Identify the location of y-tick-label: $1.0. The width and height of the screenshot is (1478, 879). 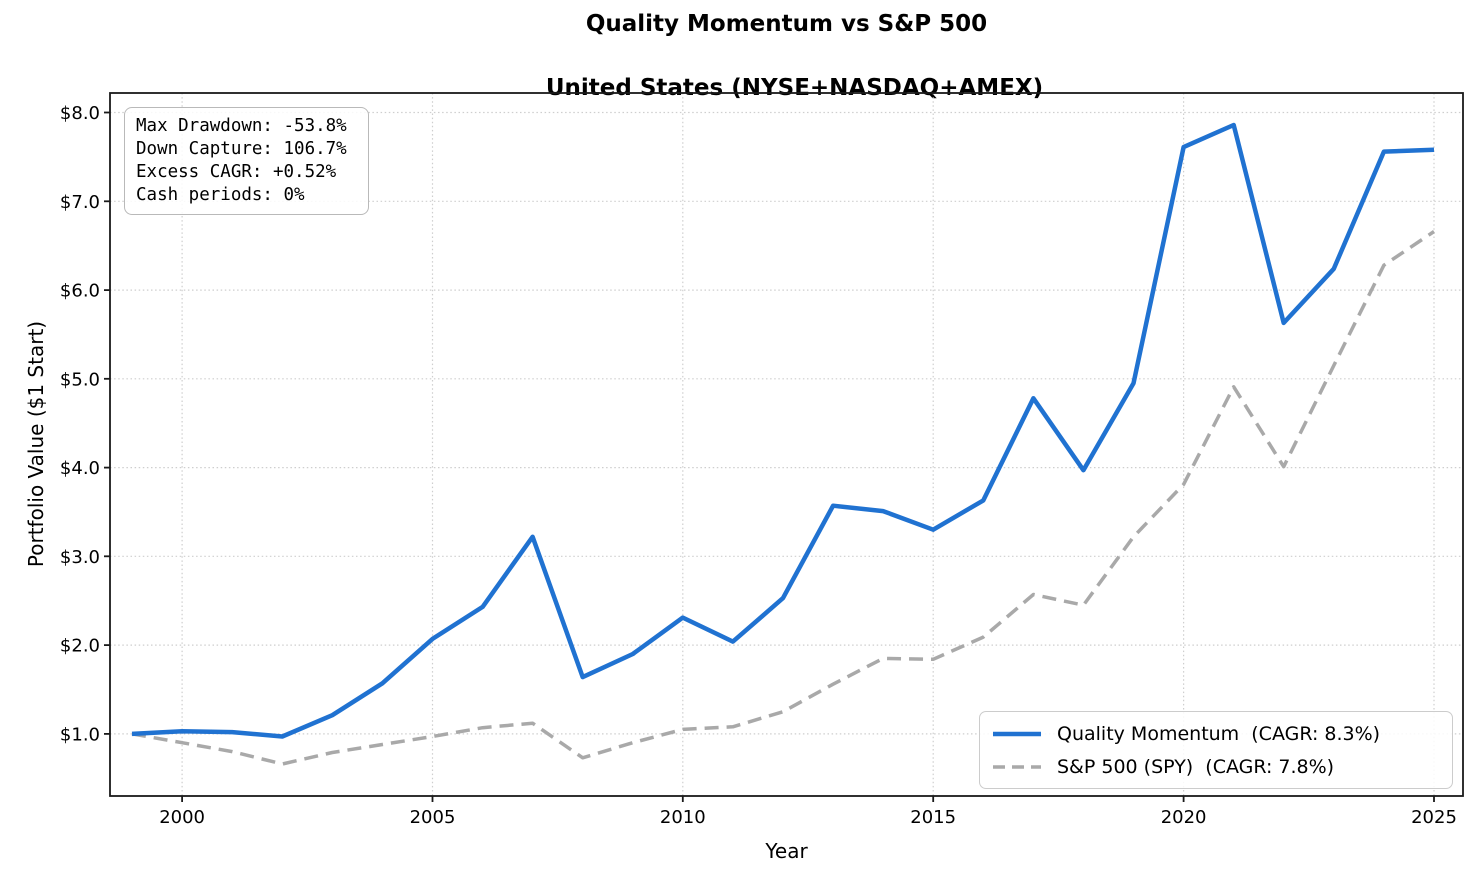
(80, 734).